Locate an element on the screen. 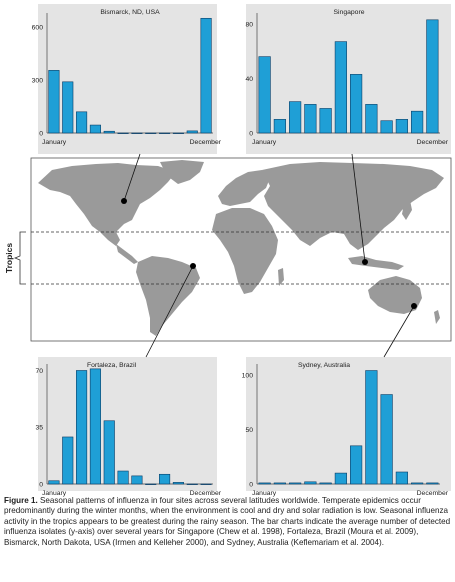  y-tick-label: 100 is located at coordinates (248, 375).